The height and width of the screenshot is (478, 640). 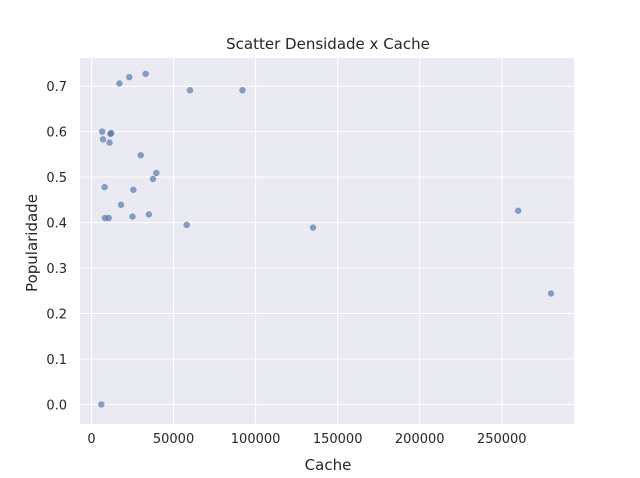 I want to click on x-tick-label: 0, so click(x=91, y=439).